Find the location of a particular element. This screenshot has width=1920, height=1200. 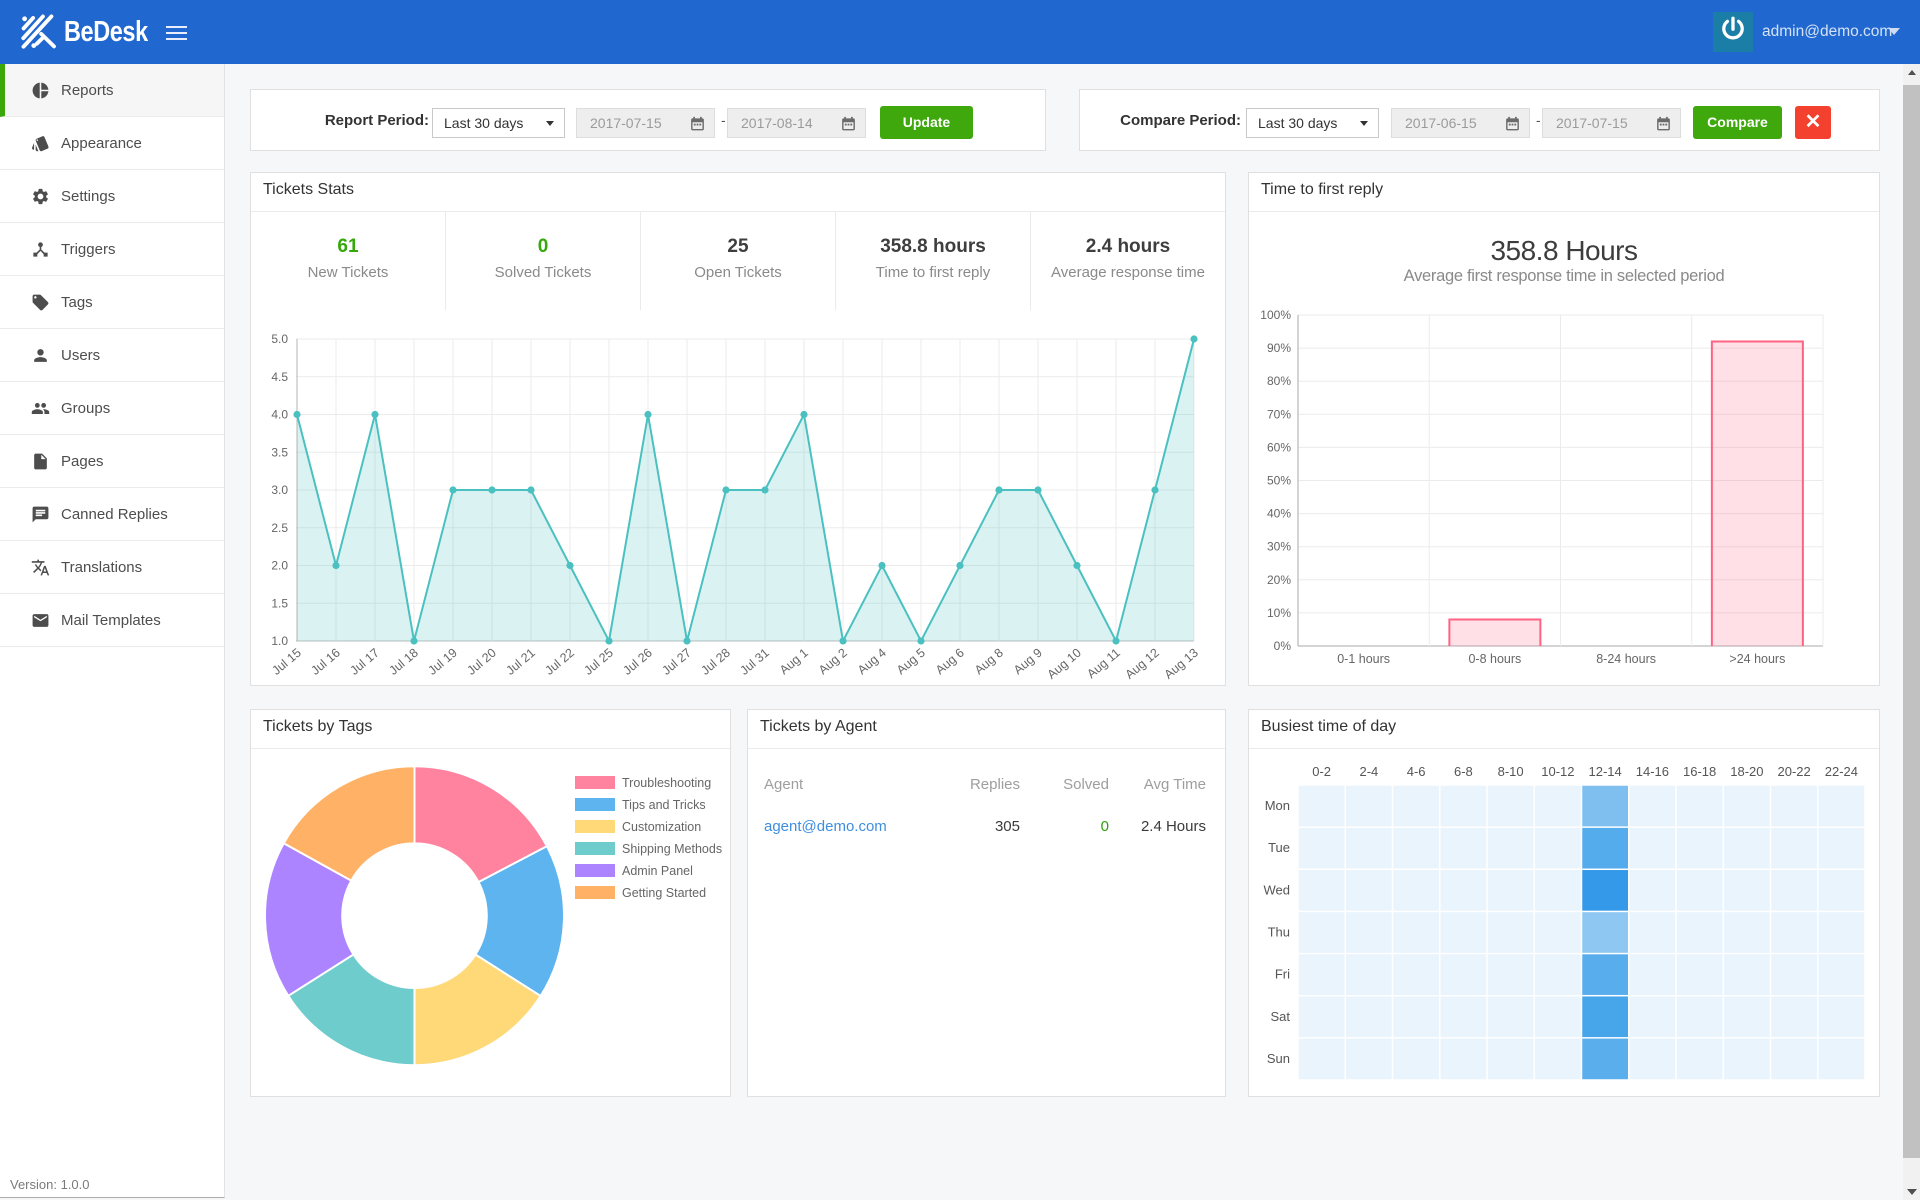

svg-text: Jul 26 is located at coordinates (637, 662).